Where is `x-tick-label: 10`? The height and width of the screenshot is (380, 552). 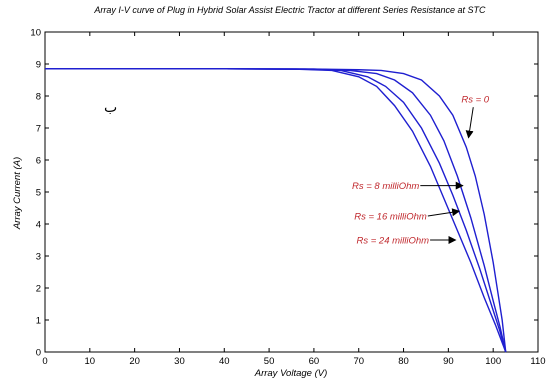 x-tick-label: 10 is located at coordinates (90, 361).